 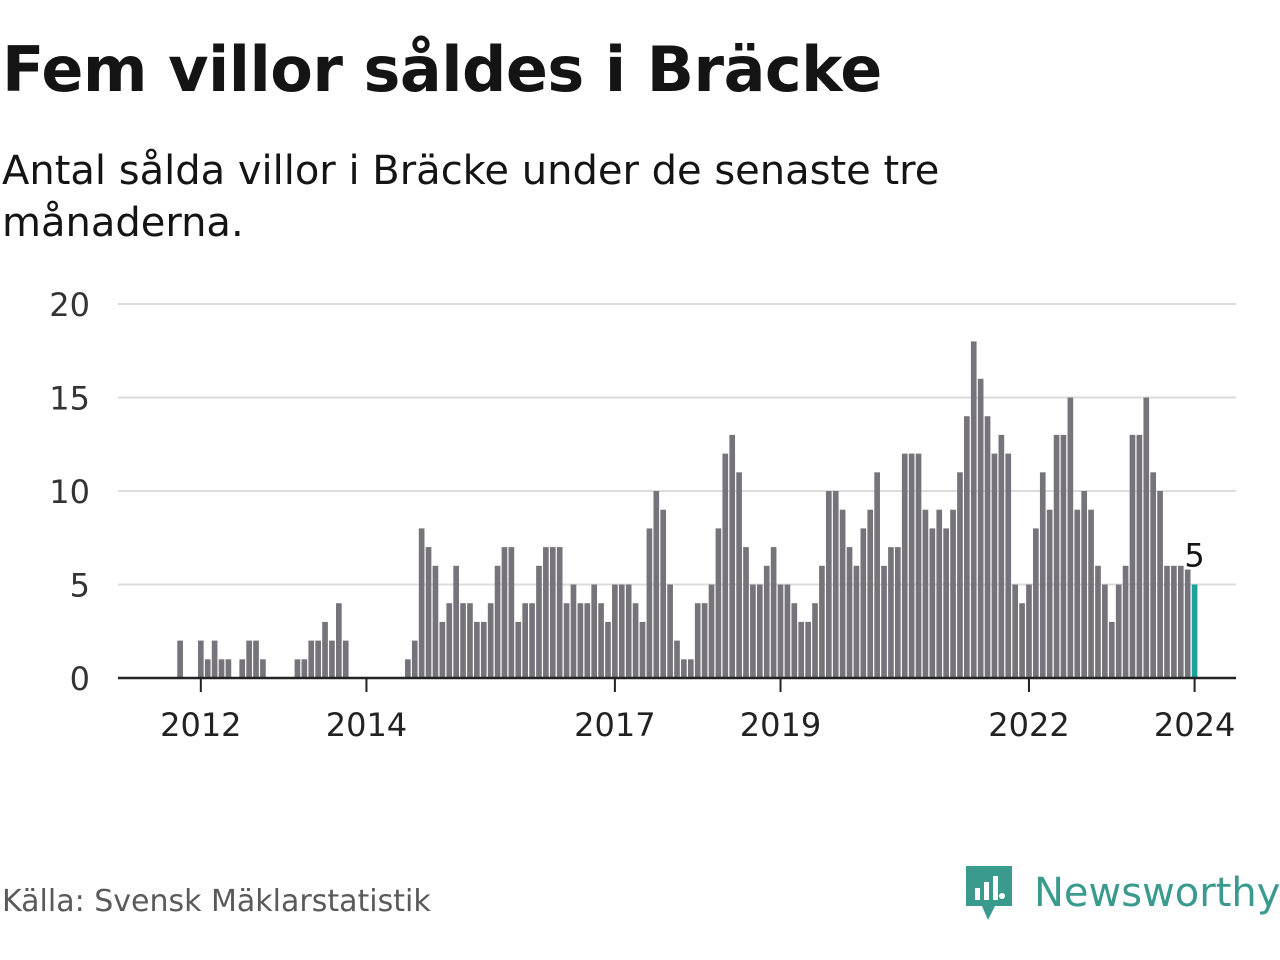 I want to click on x-tick-label-2022: 2022, so click(x=1028, y=725).